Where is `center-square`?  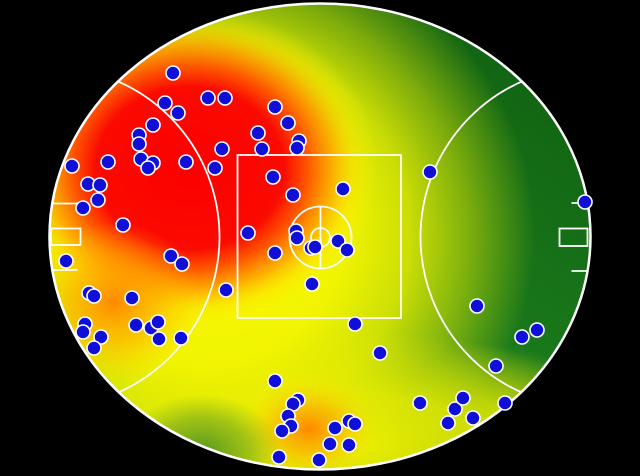
center-square is located at coordinates (319, 236).